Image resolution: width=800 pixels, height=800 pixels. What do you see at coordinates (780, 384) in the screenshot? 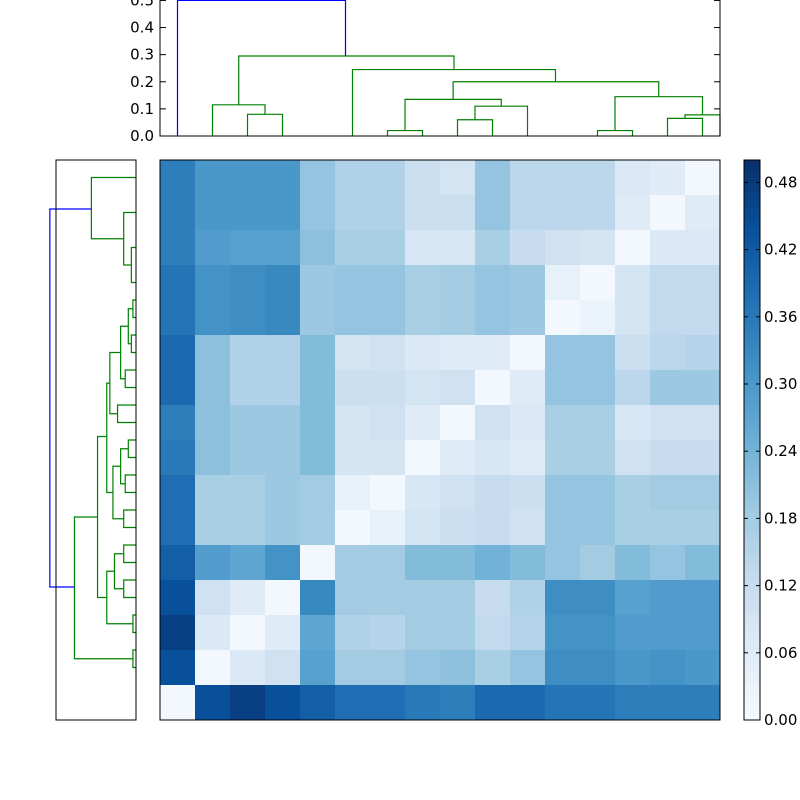
I see `colorbar-tick-label: 0.30` at bounding box center [780, 384].